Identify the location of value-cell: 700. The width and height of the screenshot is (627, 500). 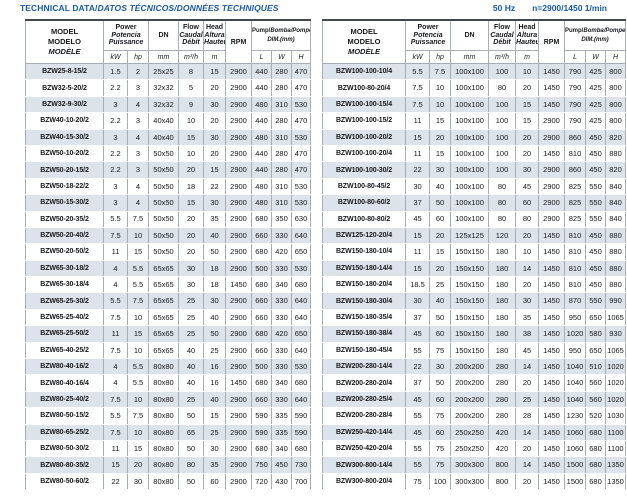
(301, 481).